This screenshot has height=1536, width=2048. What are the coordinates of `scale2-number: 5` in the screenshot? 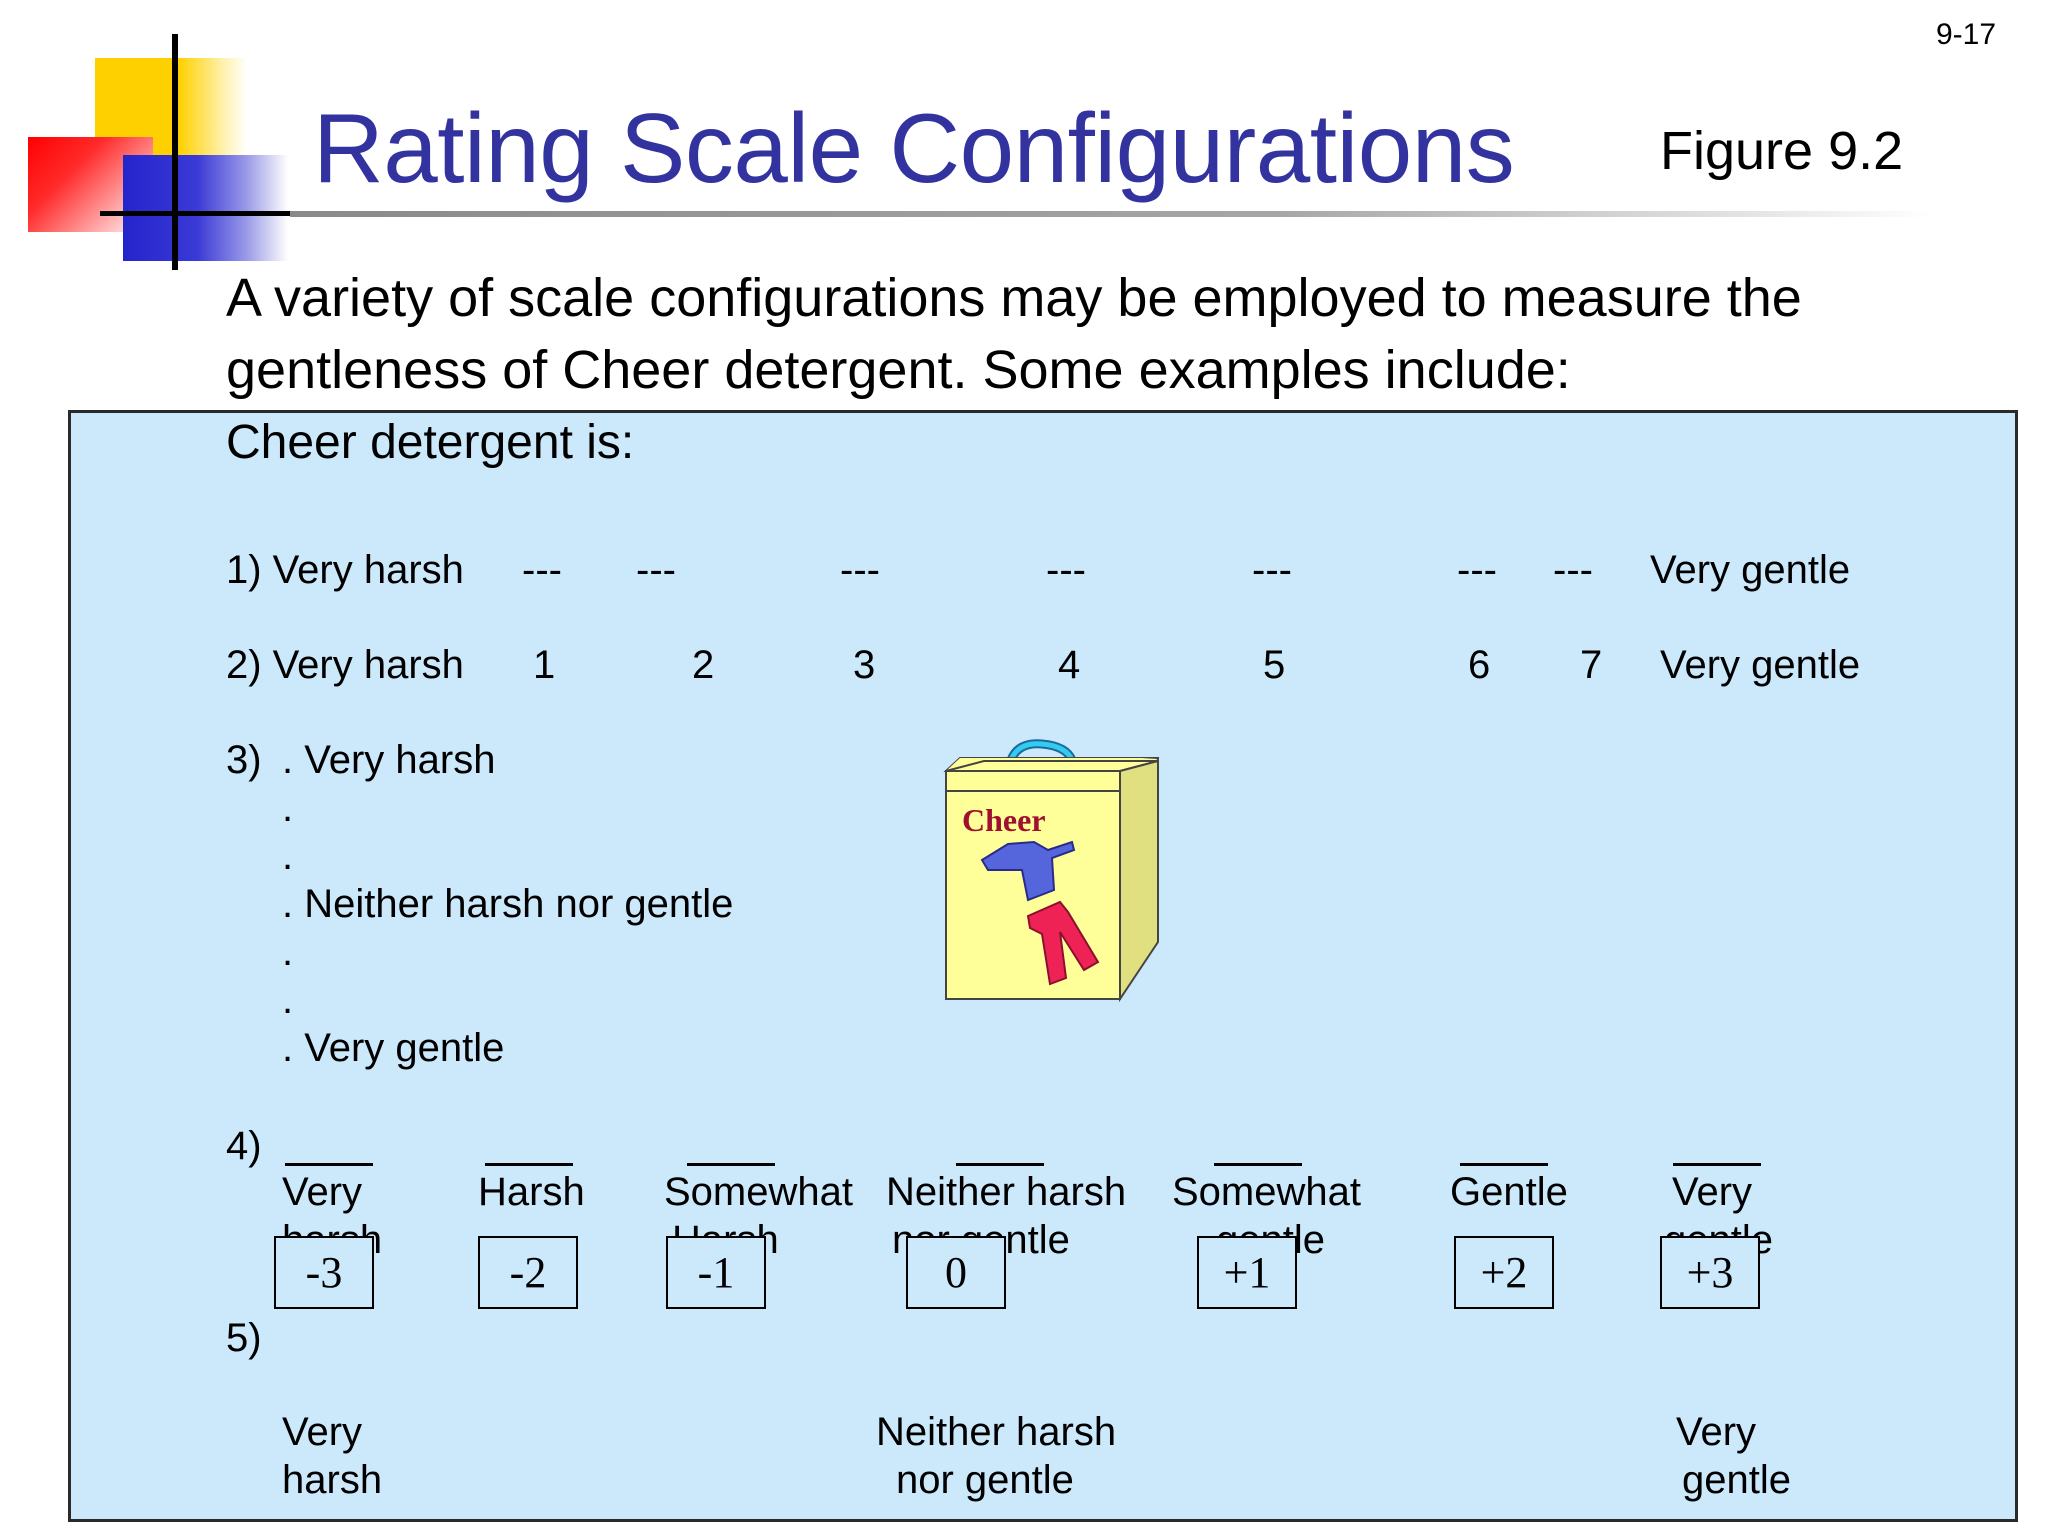 It's located at (1274, 665).